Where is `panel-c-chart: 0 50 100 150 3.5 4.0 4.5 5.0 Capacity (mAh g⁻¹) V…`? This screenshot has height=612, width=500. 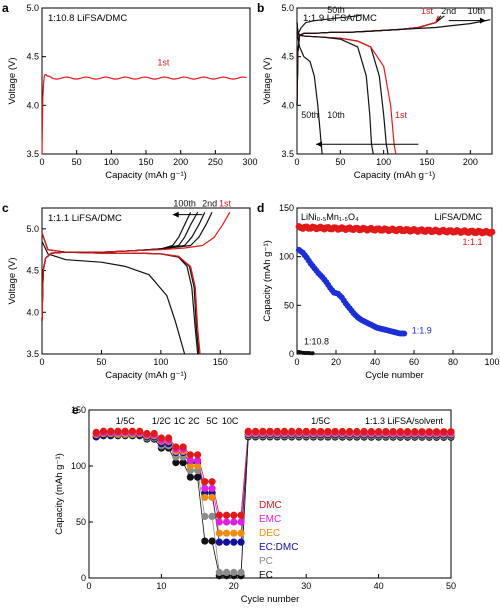 panel-c-chart: 0 50 100 150 3.5 4.0 4.5 5.0 Capacity (mAh g⁻¹) V… is located at coordinates (129, 289).